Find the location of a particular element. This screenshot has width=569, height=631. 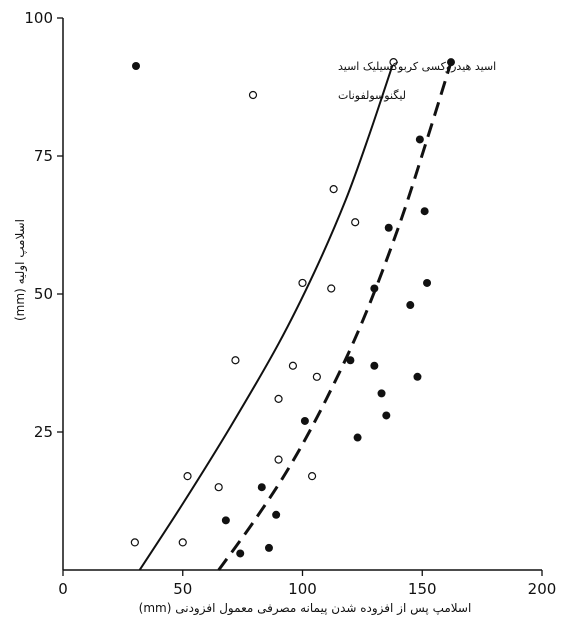

y-tick-label: 50 is located at coordinates (43, 294).